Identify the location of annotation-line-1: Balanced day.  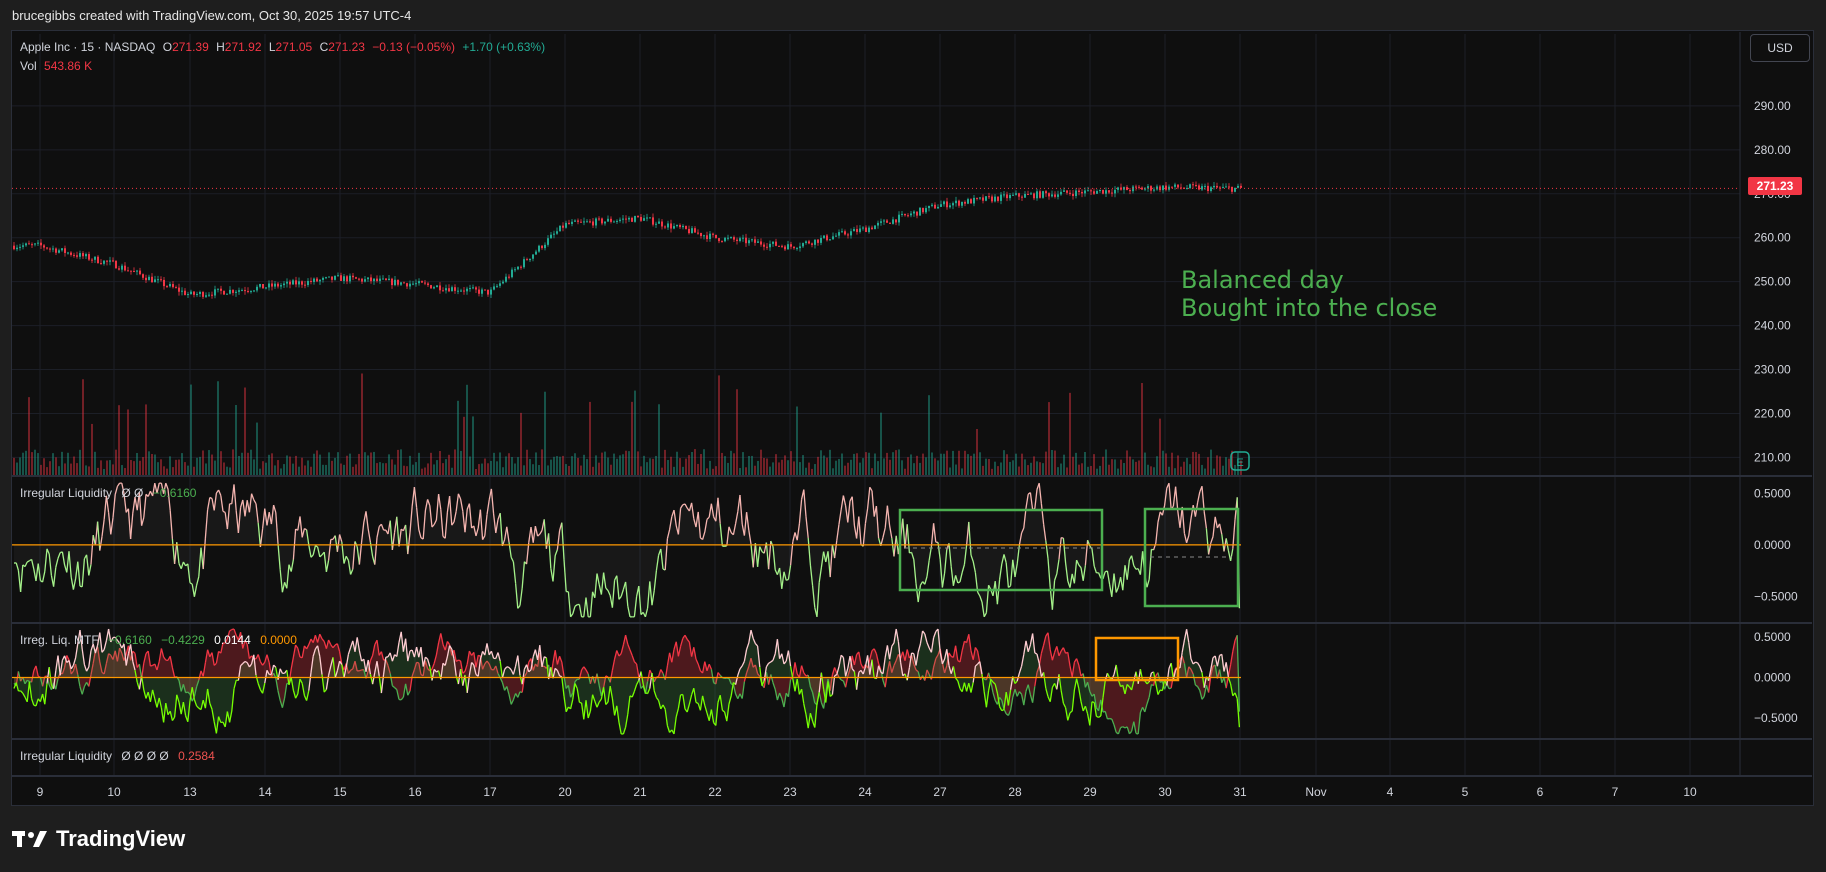
(1262, 280).